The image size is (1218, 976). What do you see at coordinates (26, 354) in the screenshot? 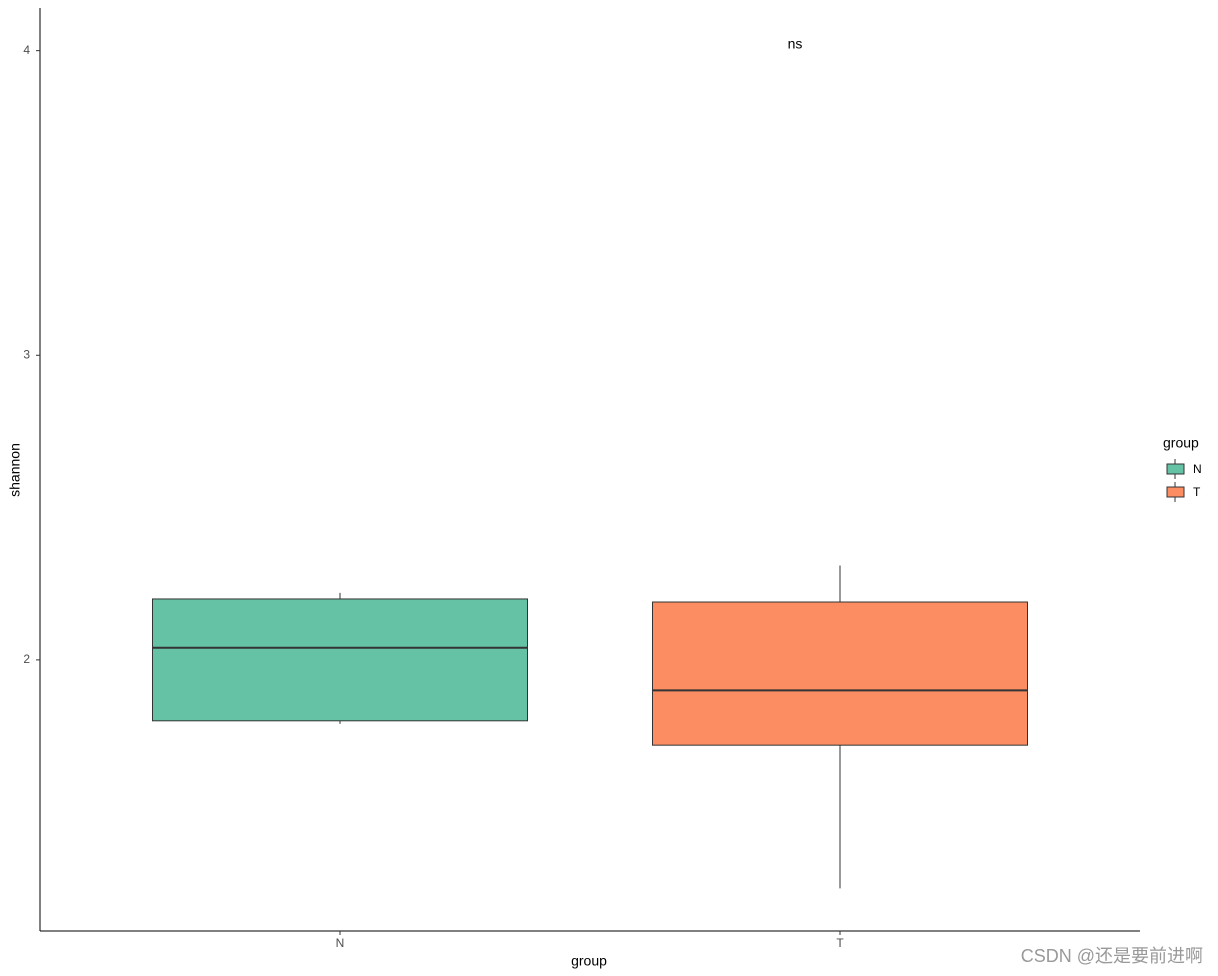
I see `y-tick-label: 3` at bounding box center [26, 354].